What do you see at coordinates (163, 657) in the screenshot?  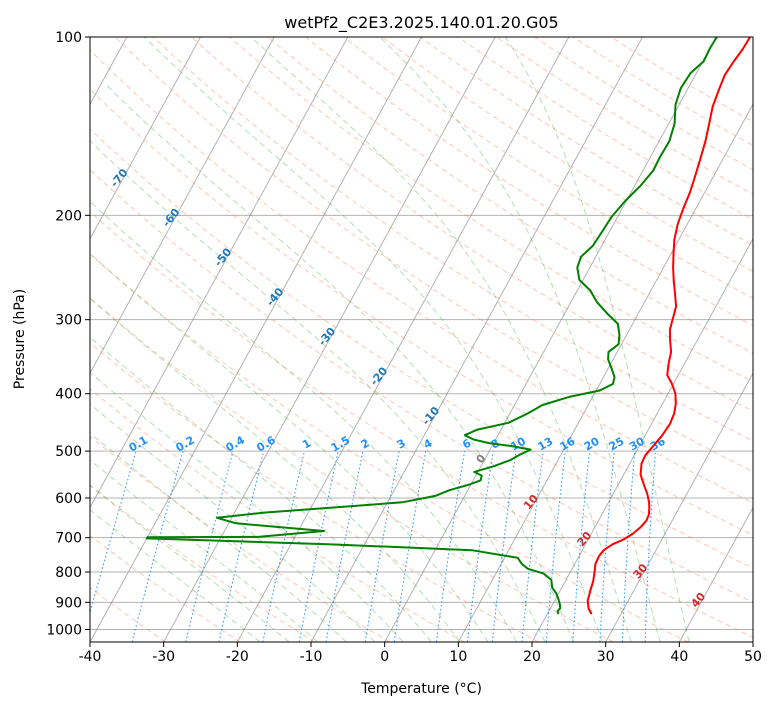 I see `x-tick-label: -30` at bounding box center [163, 657].